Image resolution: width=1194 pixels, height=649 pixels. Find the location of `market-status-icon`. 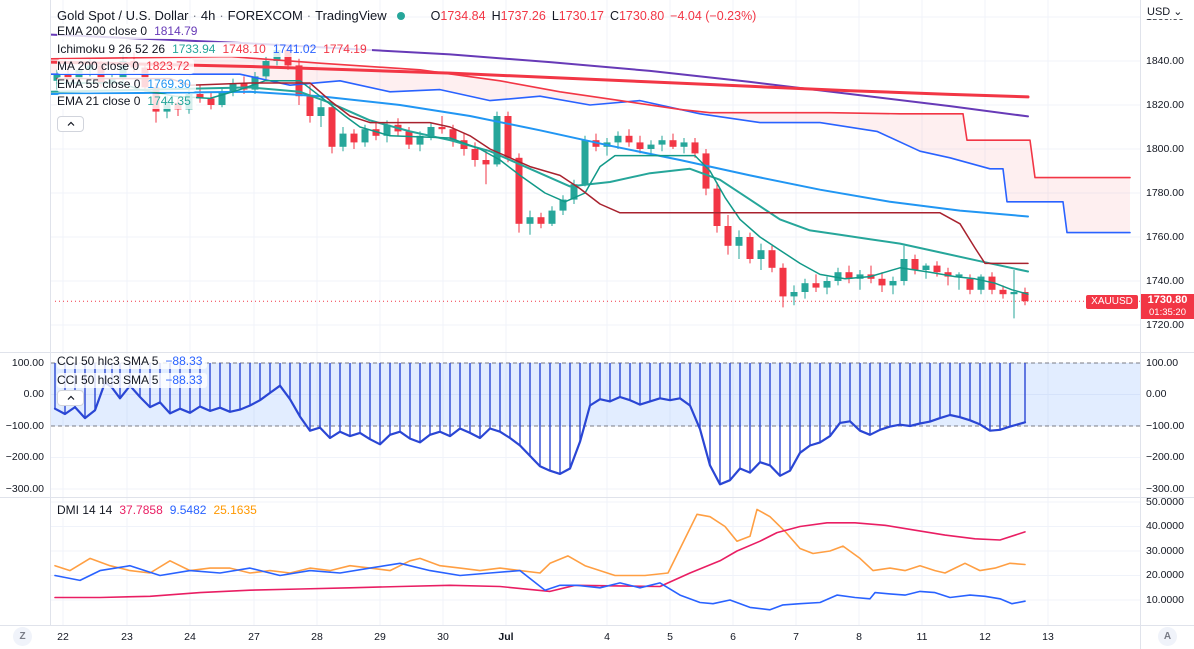

market-status-icon is located at coordinates (400, 16).